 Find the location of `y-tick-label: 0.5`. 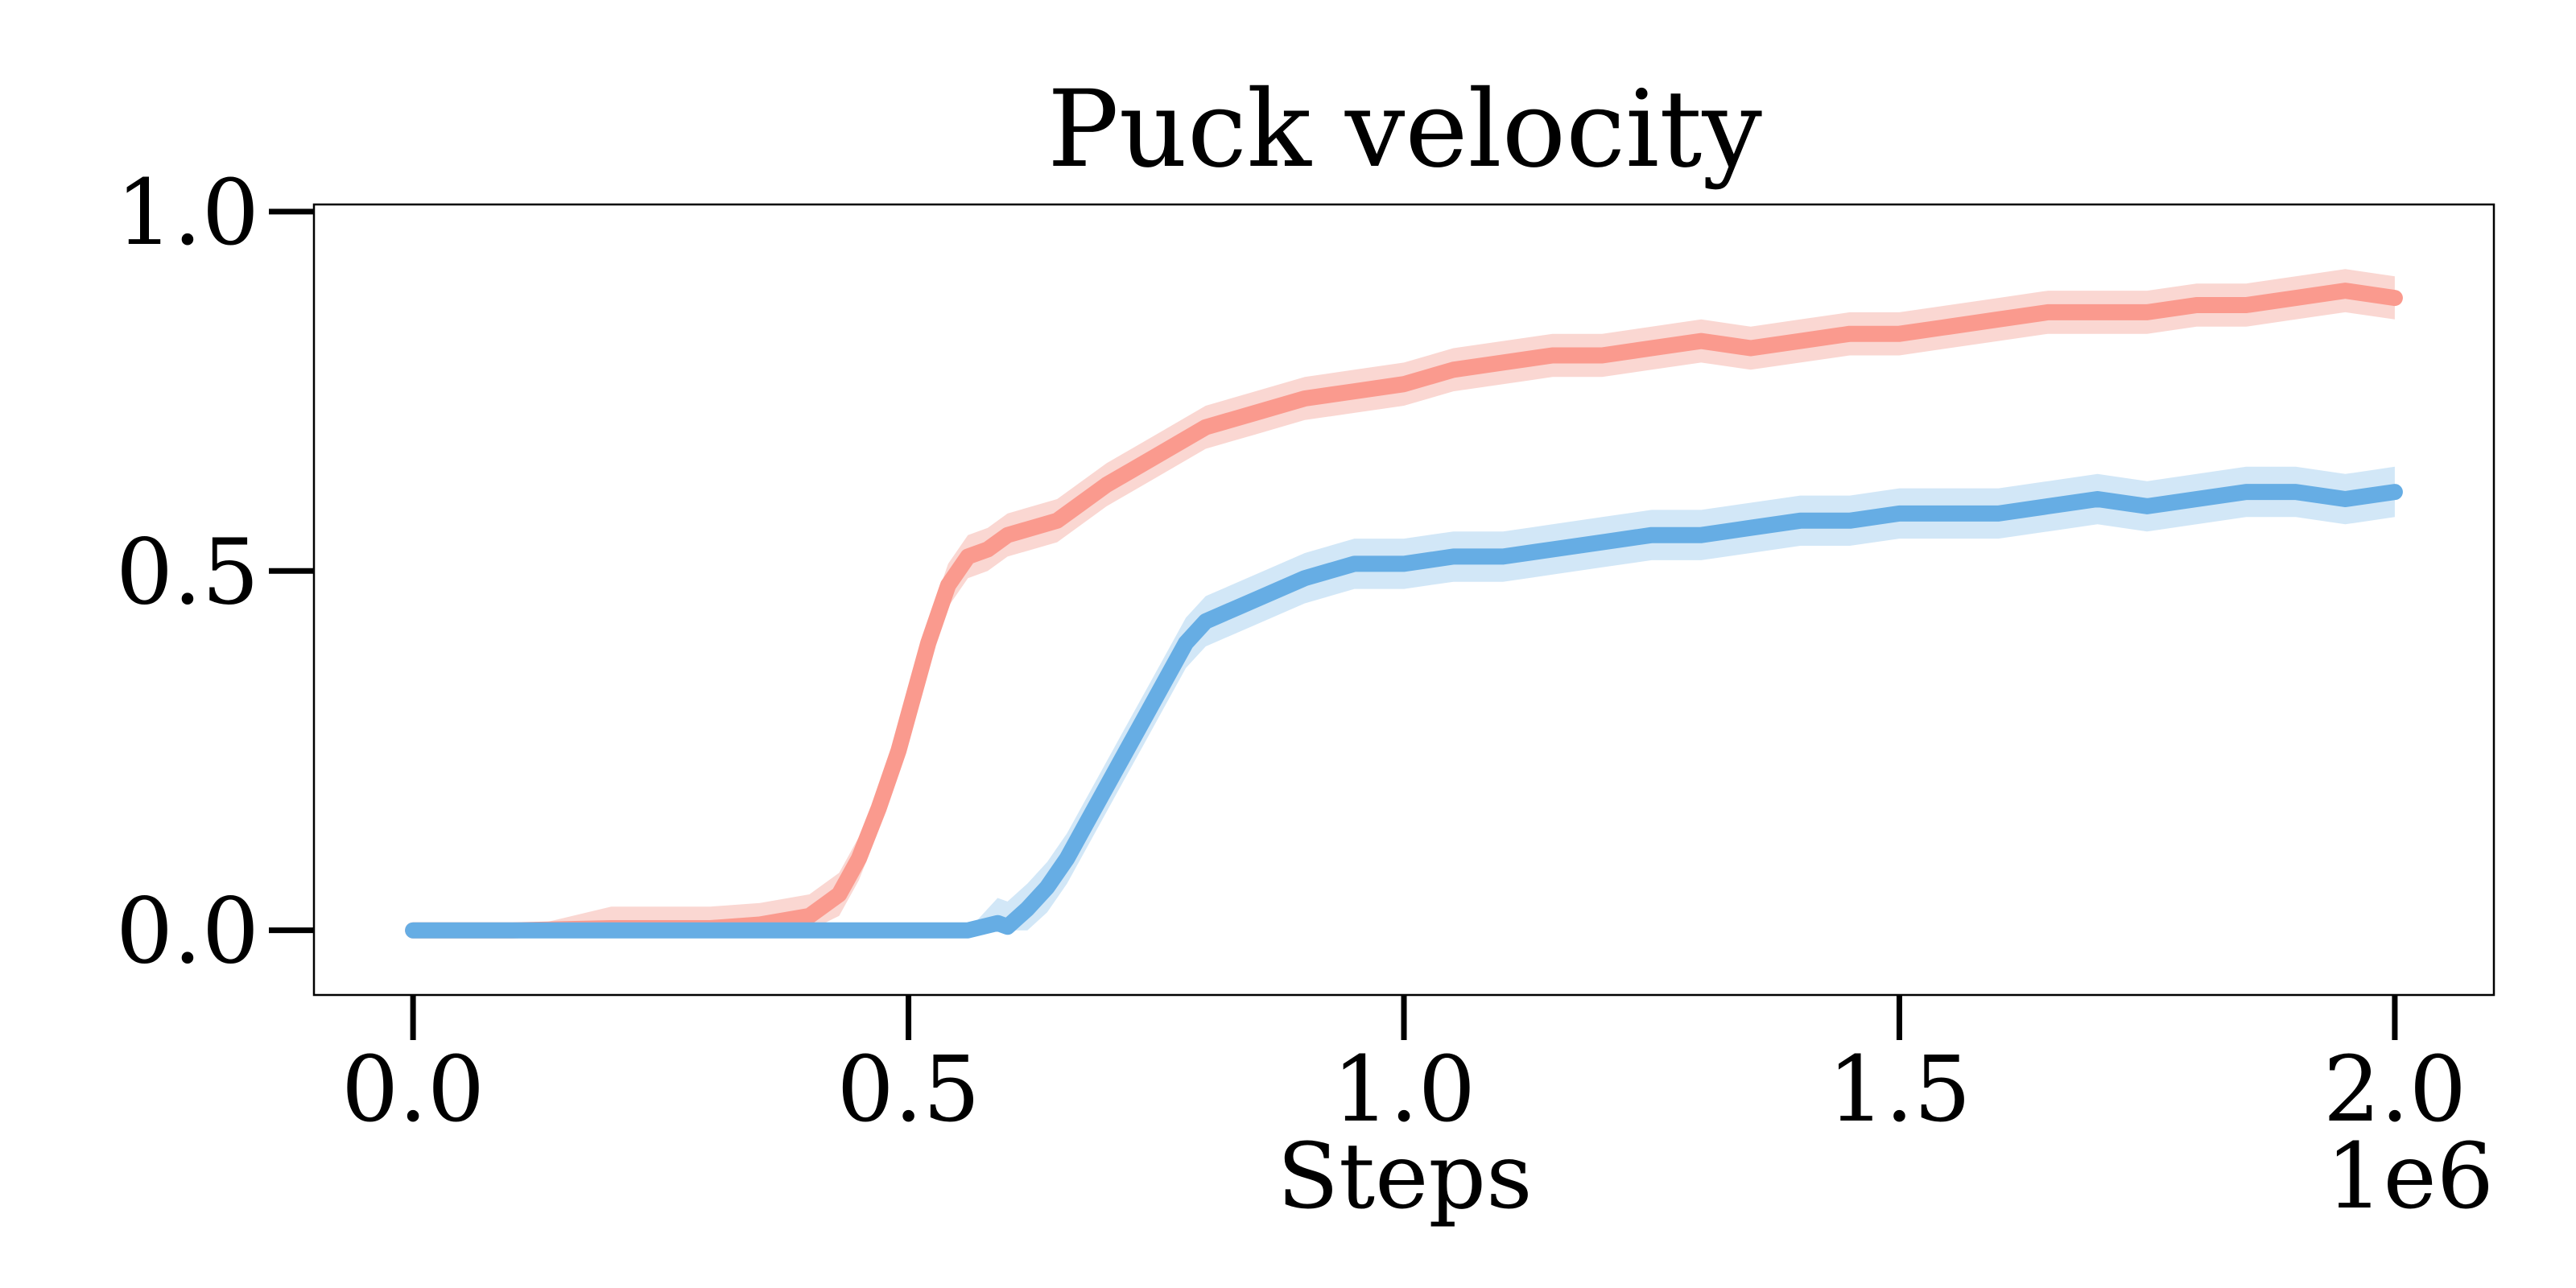

y-tick-label: 0.5 is located at coordinates (187, 572).